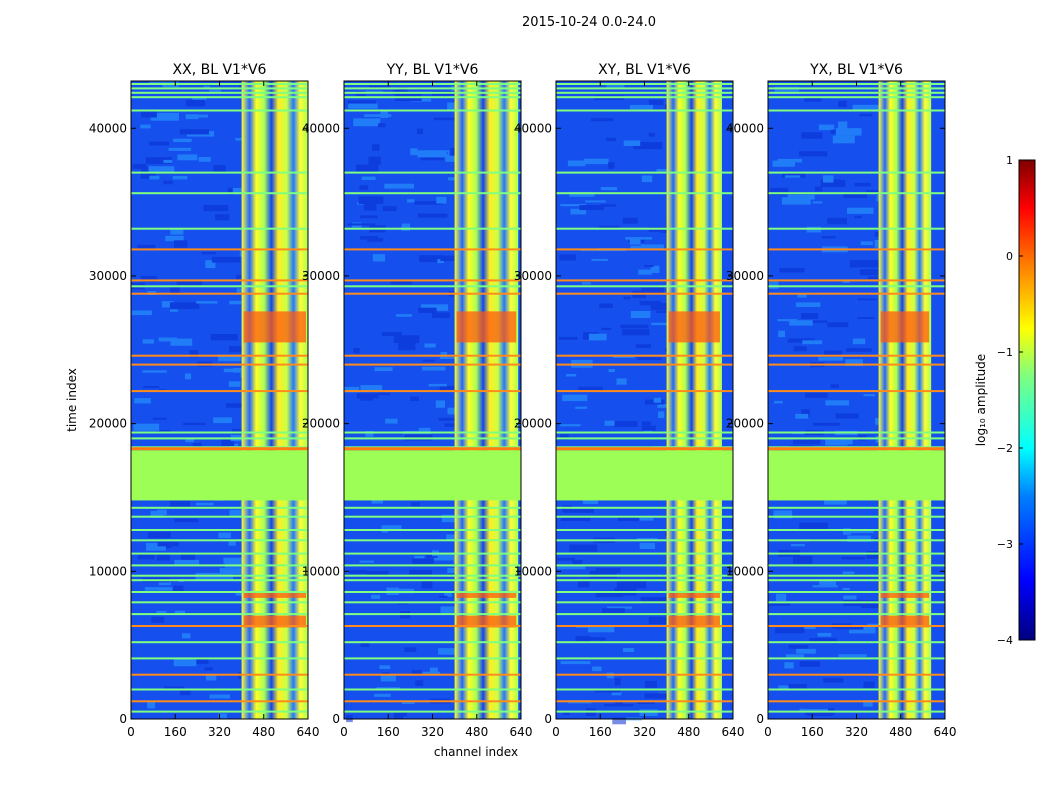 The image size is (1050, 800). Describe the element at coordinates (108, 571) in the screenshot. I see `y-tick-label: 10000` at that location.